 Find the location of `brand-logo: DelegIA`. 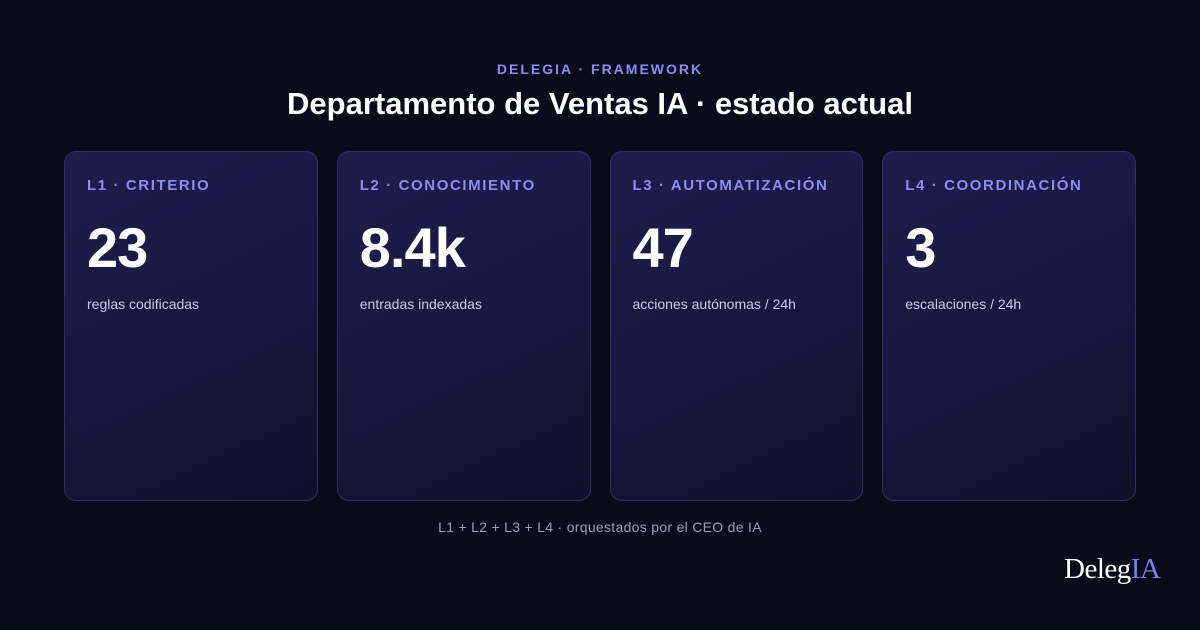

brand-logo: DelegIA is located at coordinates (1112, 569).